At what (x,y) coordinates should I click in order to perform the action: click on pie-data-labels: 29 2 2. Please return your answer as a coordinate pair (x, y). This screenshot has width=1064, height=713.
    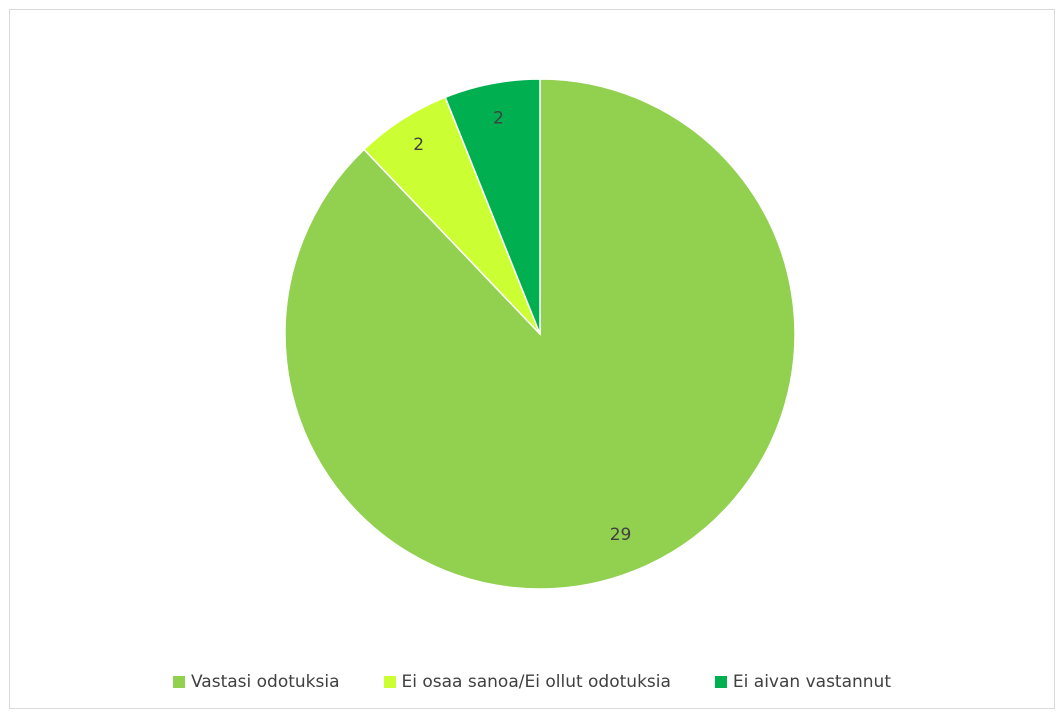
    Looking at the image, I should click on (522, 327).